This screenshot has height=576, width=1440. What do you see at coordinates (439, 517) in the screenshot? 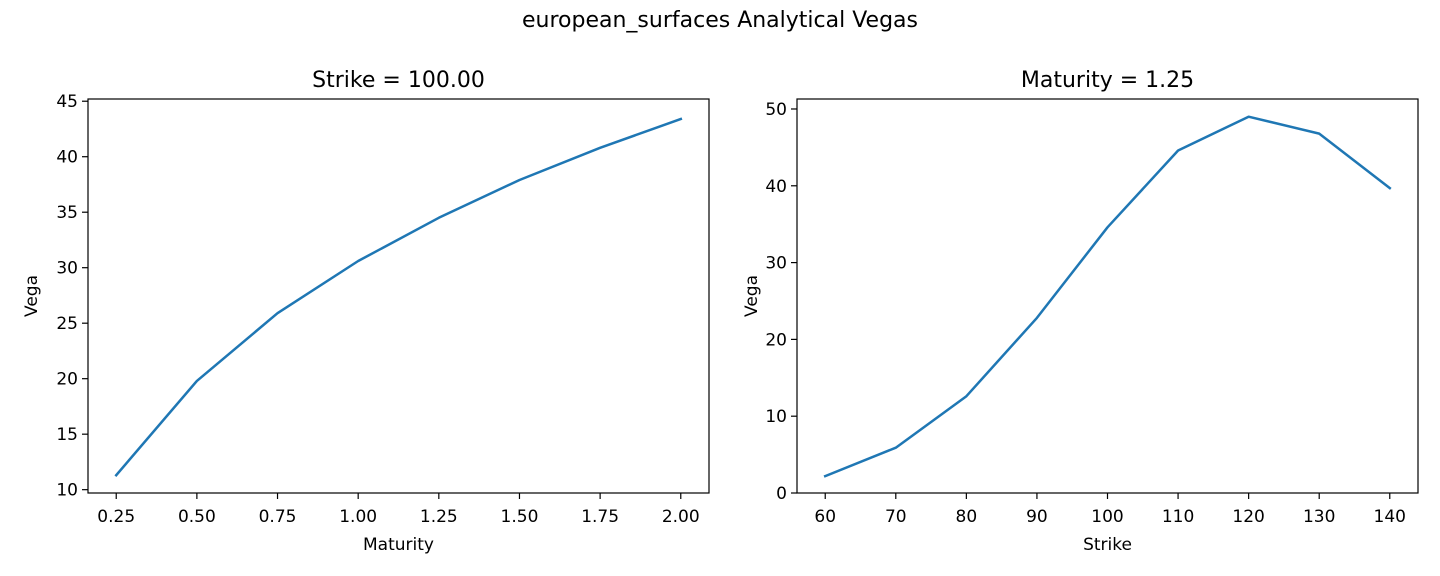
I see `x-tick-label: 1.25` at bounding box center [439, 517].